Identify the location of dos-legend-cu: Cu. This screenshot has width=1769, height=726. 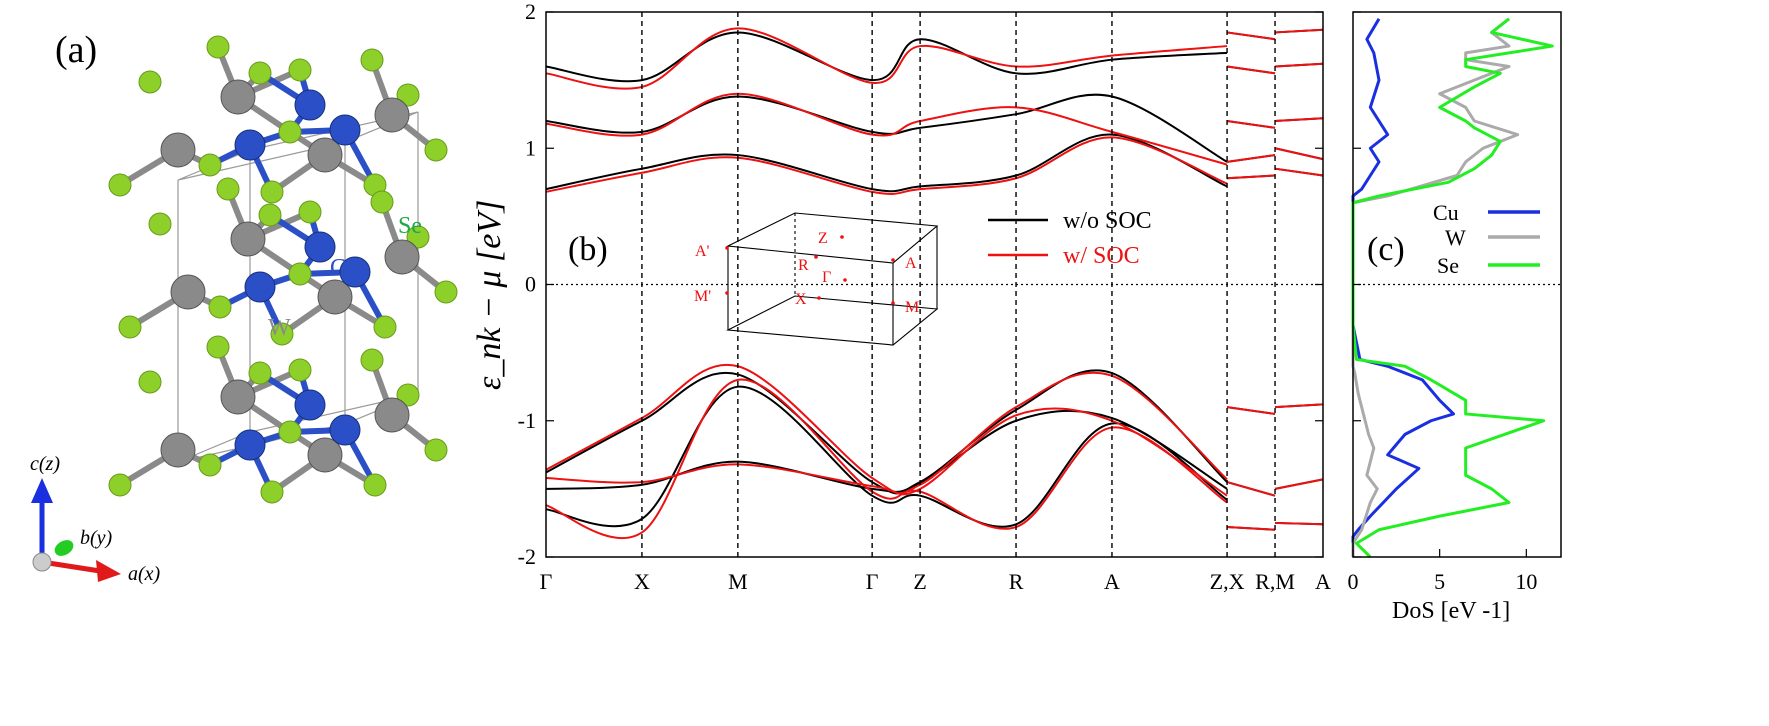
(1446, 212).